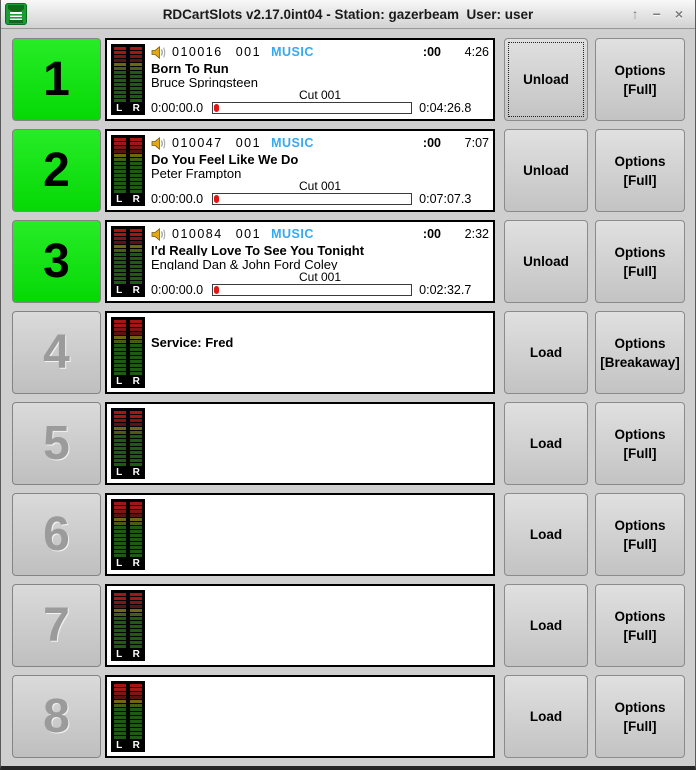  I want to click on window-controls: ↑ − ×, so click(657, 14).